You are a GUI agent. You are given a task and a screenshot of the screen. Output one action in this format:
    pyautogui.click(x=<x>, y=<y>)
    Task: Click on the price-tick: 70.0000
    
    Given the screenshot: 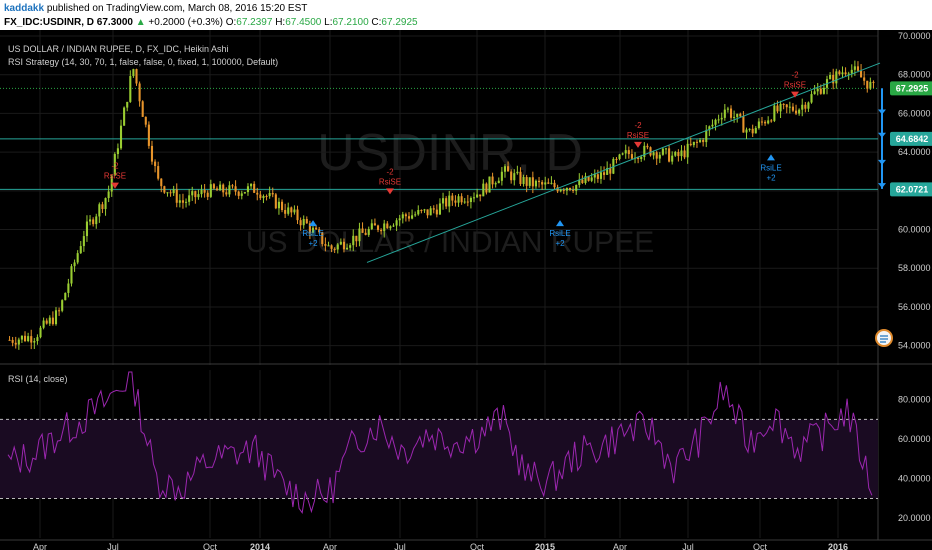 What is the action you would take?
    pyautogui.click(x=914, y=36)
    